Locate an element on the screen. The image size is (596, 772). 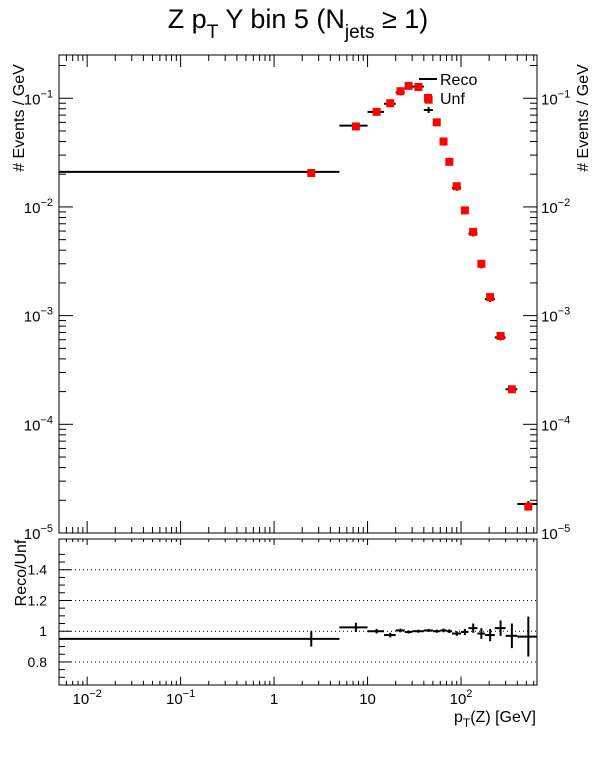
ratio-y-tick-label: 1 is located at coordinates (43, 631).